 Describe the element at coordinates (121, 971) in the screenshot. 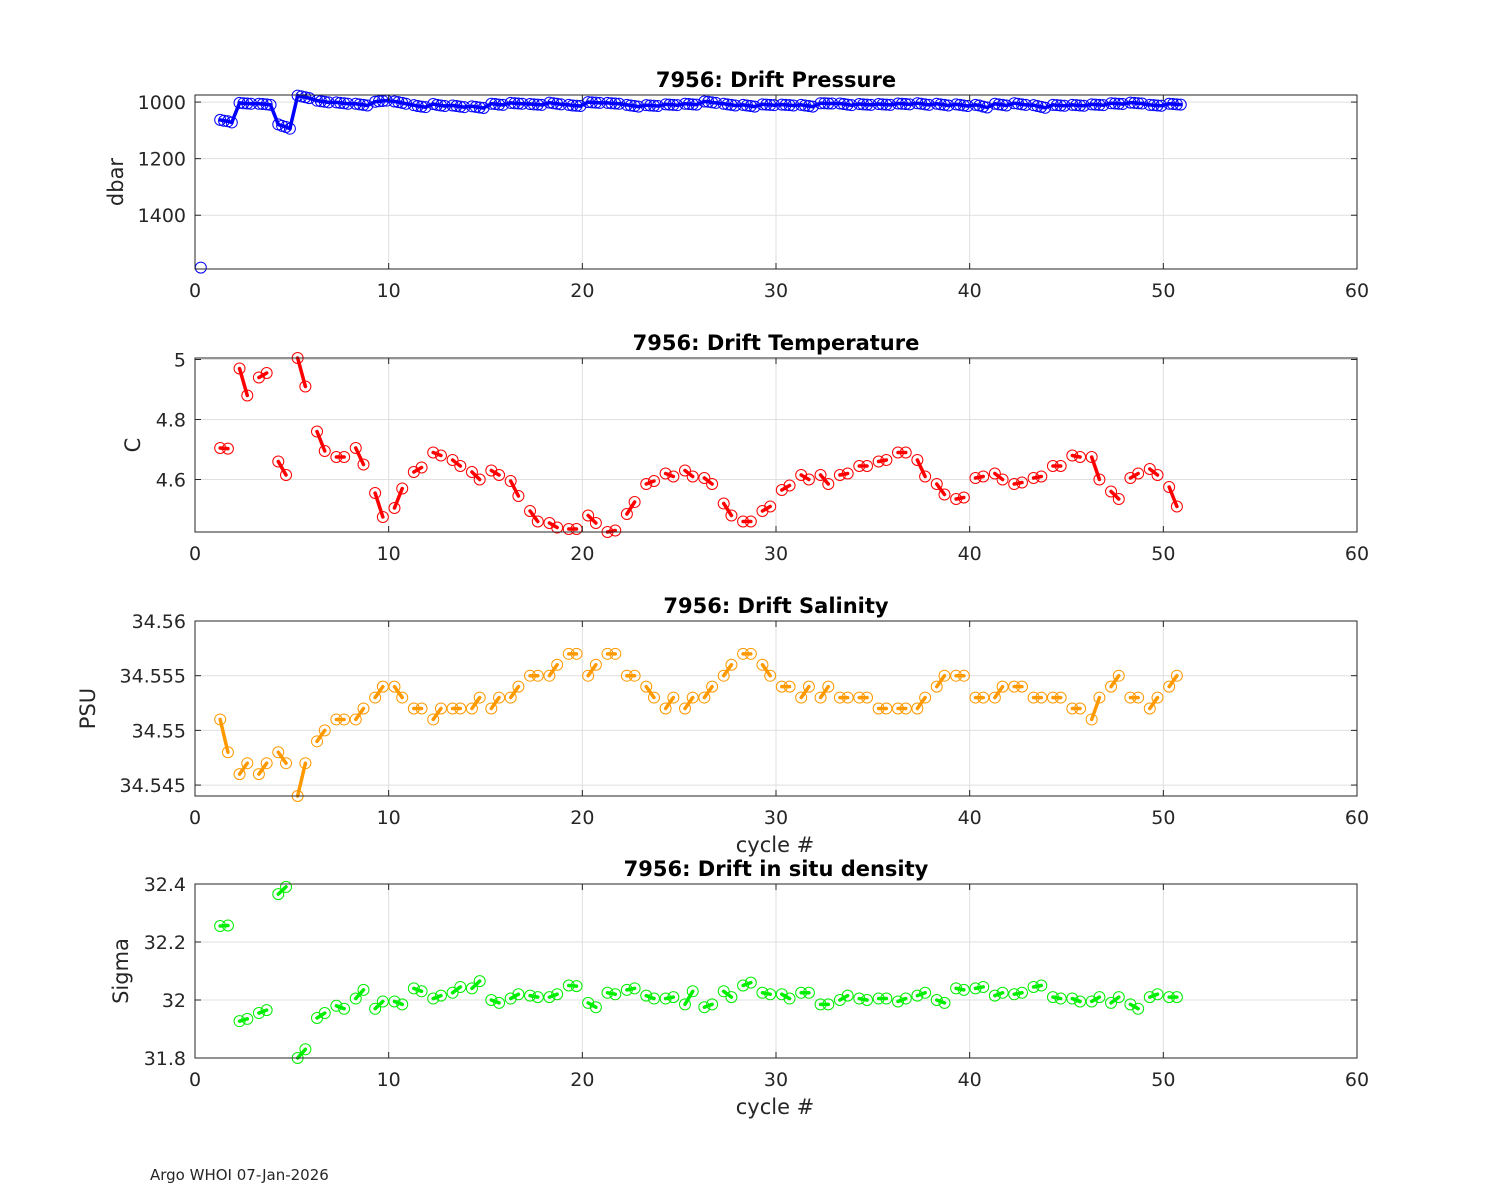

I see `y-axis-label: Sigma` at that location.